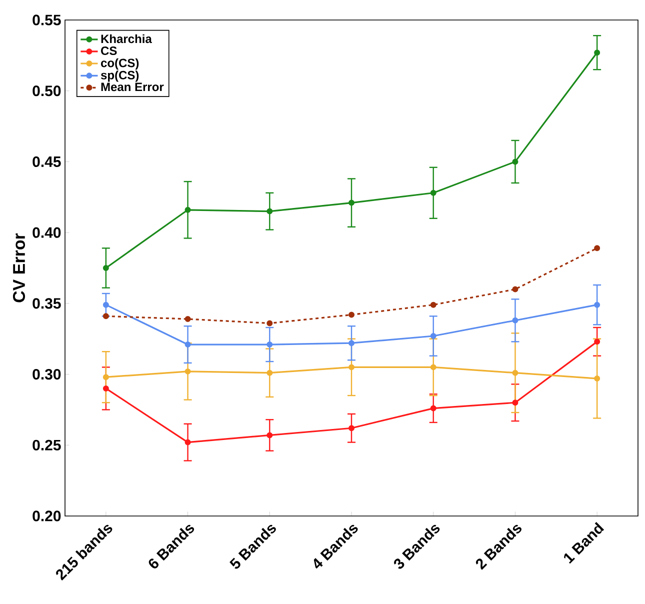  Describe the element at coordinates (132, 87) in the screenshot. I see `legend-label: Mean Error` at that location.